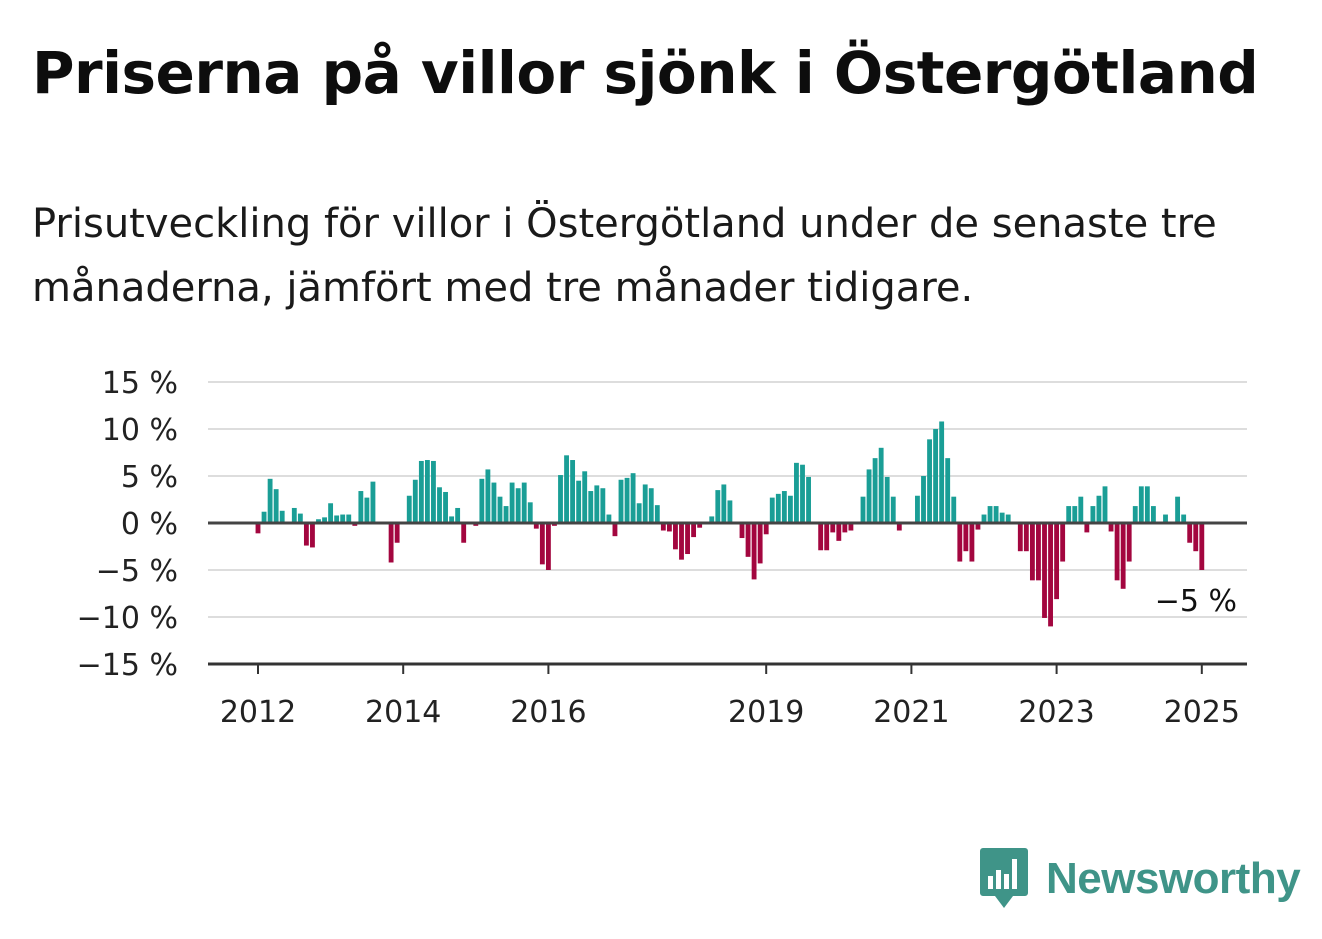 The width and height of the screenshot is (1322, 939). I want to click on x-tick-label: 2023, so click(1056, 712).